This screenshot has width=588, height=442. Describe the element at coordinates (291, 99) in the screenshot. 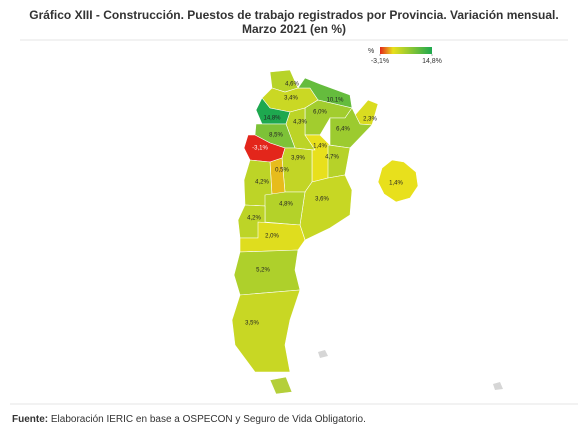

I see `region-label: 3,4%` at that location.